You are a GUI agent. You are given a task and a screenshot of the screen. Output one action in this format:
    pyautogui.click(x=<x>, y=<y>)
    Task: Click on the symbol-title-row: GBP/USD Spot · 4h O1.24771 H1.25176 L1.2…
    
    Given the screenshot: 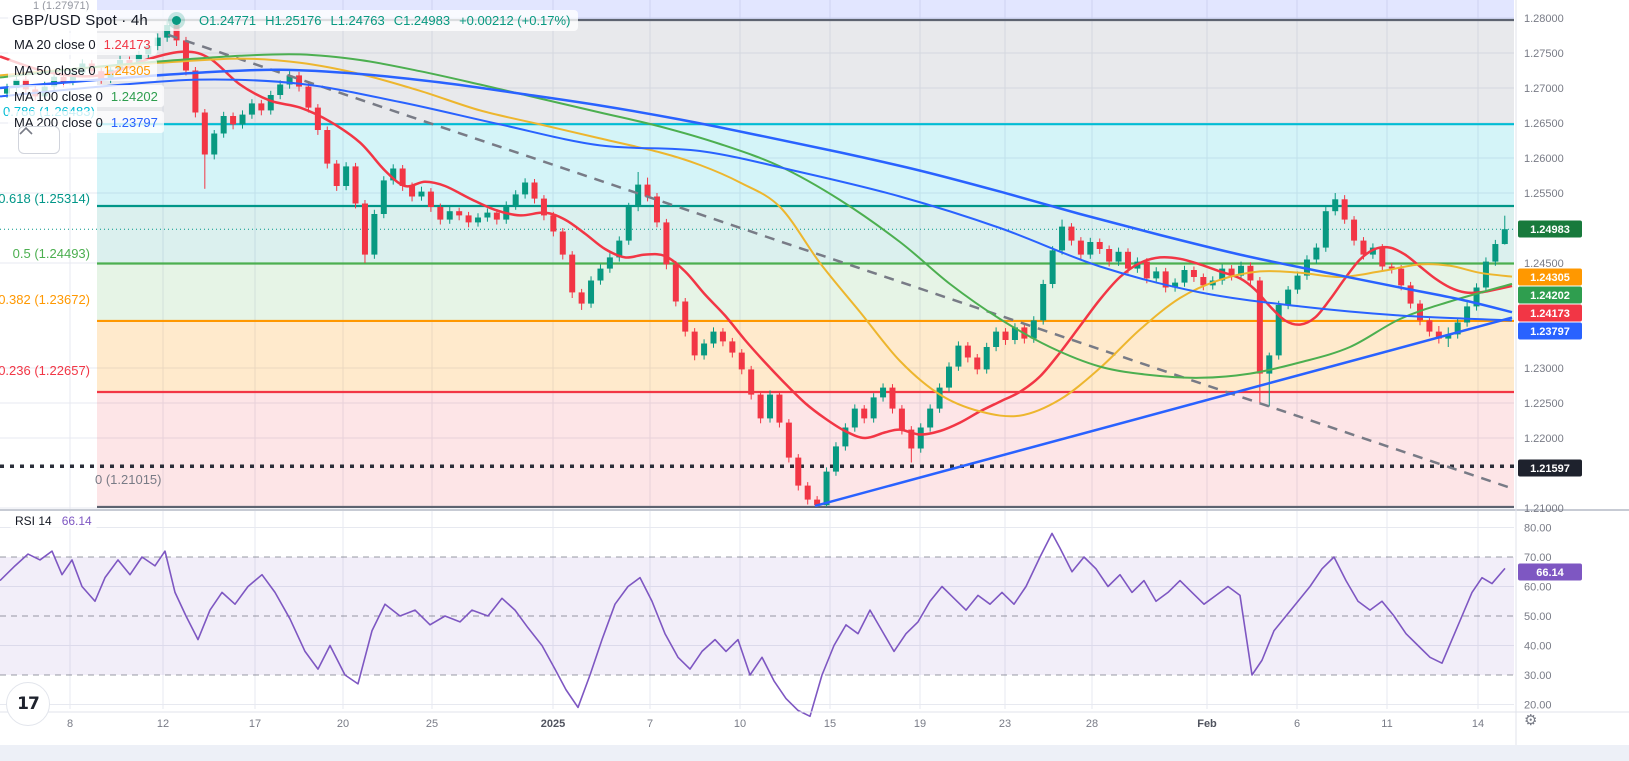 What is the action you would take?
    pyautogui.click(x=293, y=20)
    